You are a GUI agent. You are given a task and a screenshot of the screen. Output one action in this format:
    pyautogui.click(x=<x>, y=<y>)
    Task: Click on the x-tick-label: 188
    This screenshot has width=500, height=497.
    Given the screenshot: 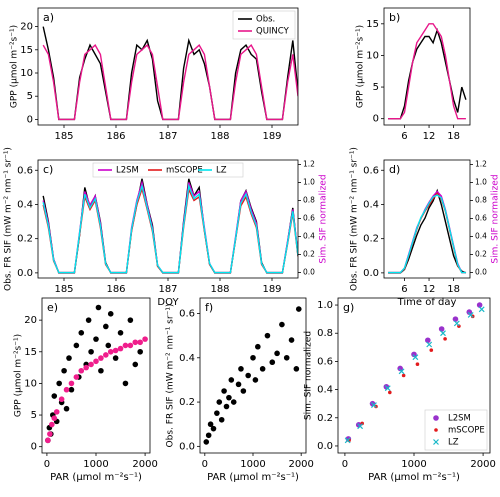 What is the action you would take?
    pyautogui.click(x=219, y=136)
    